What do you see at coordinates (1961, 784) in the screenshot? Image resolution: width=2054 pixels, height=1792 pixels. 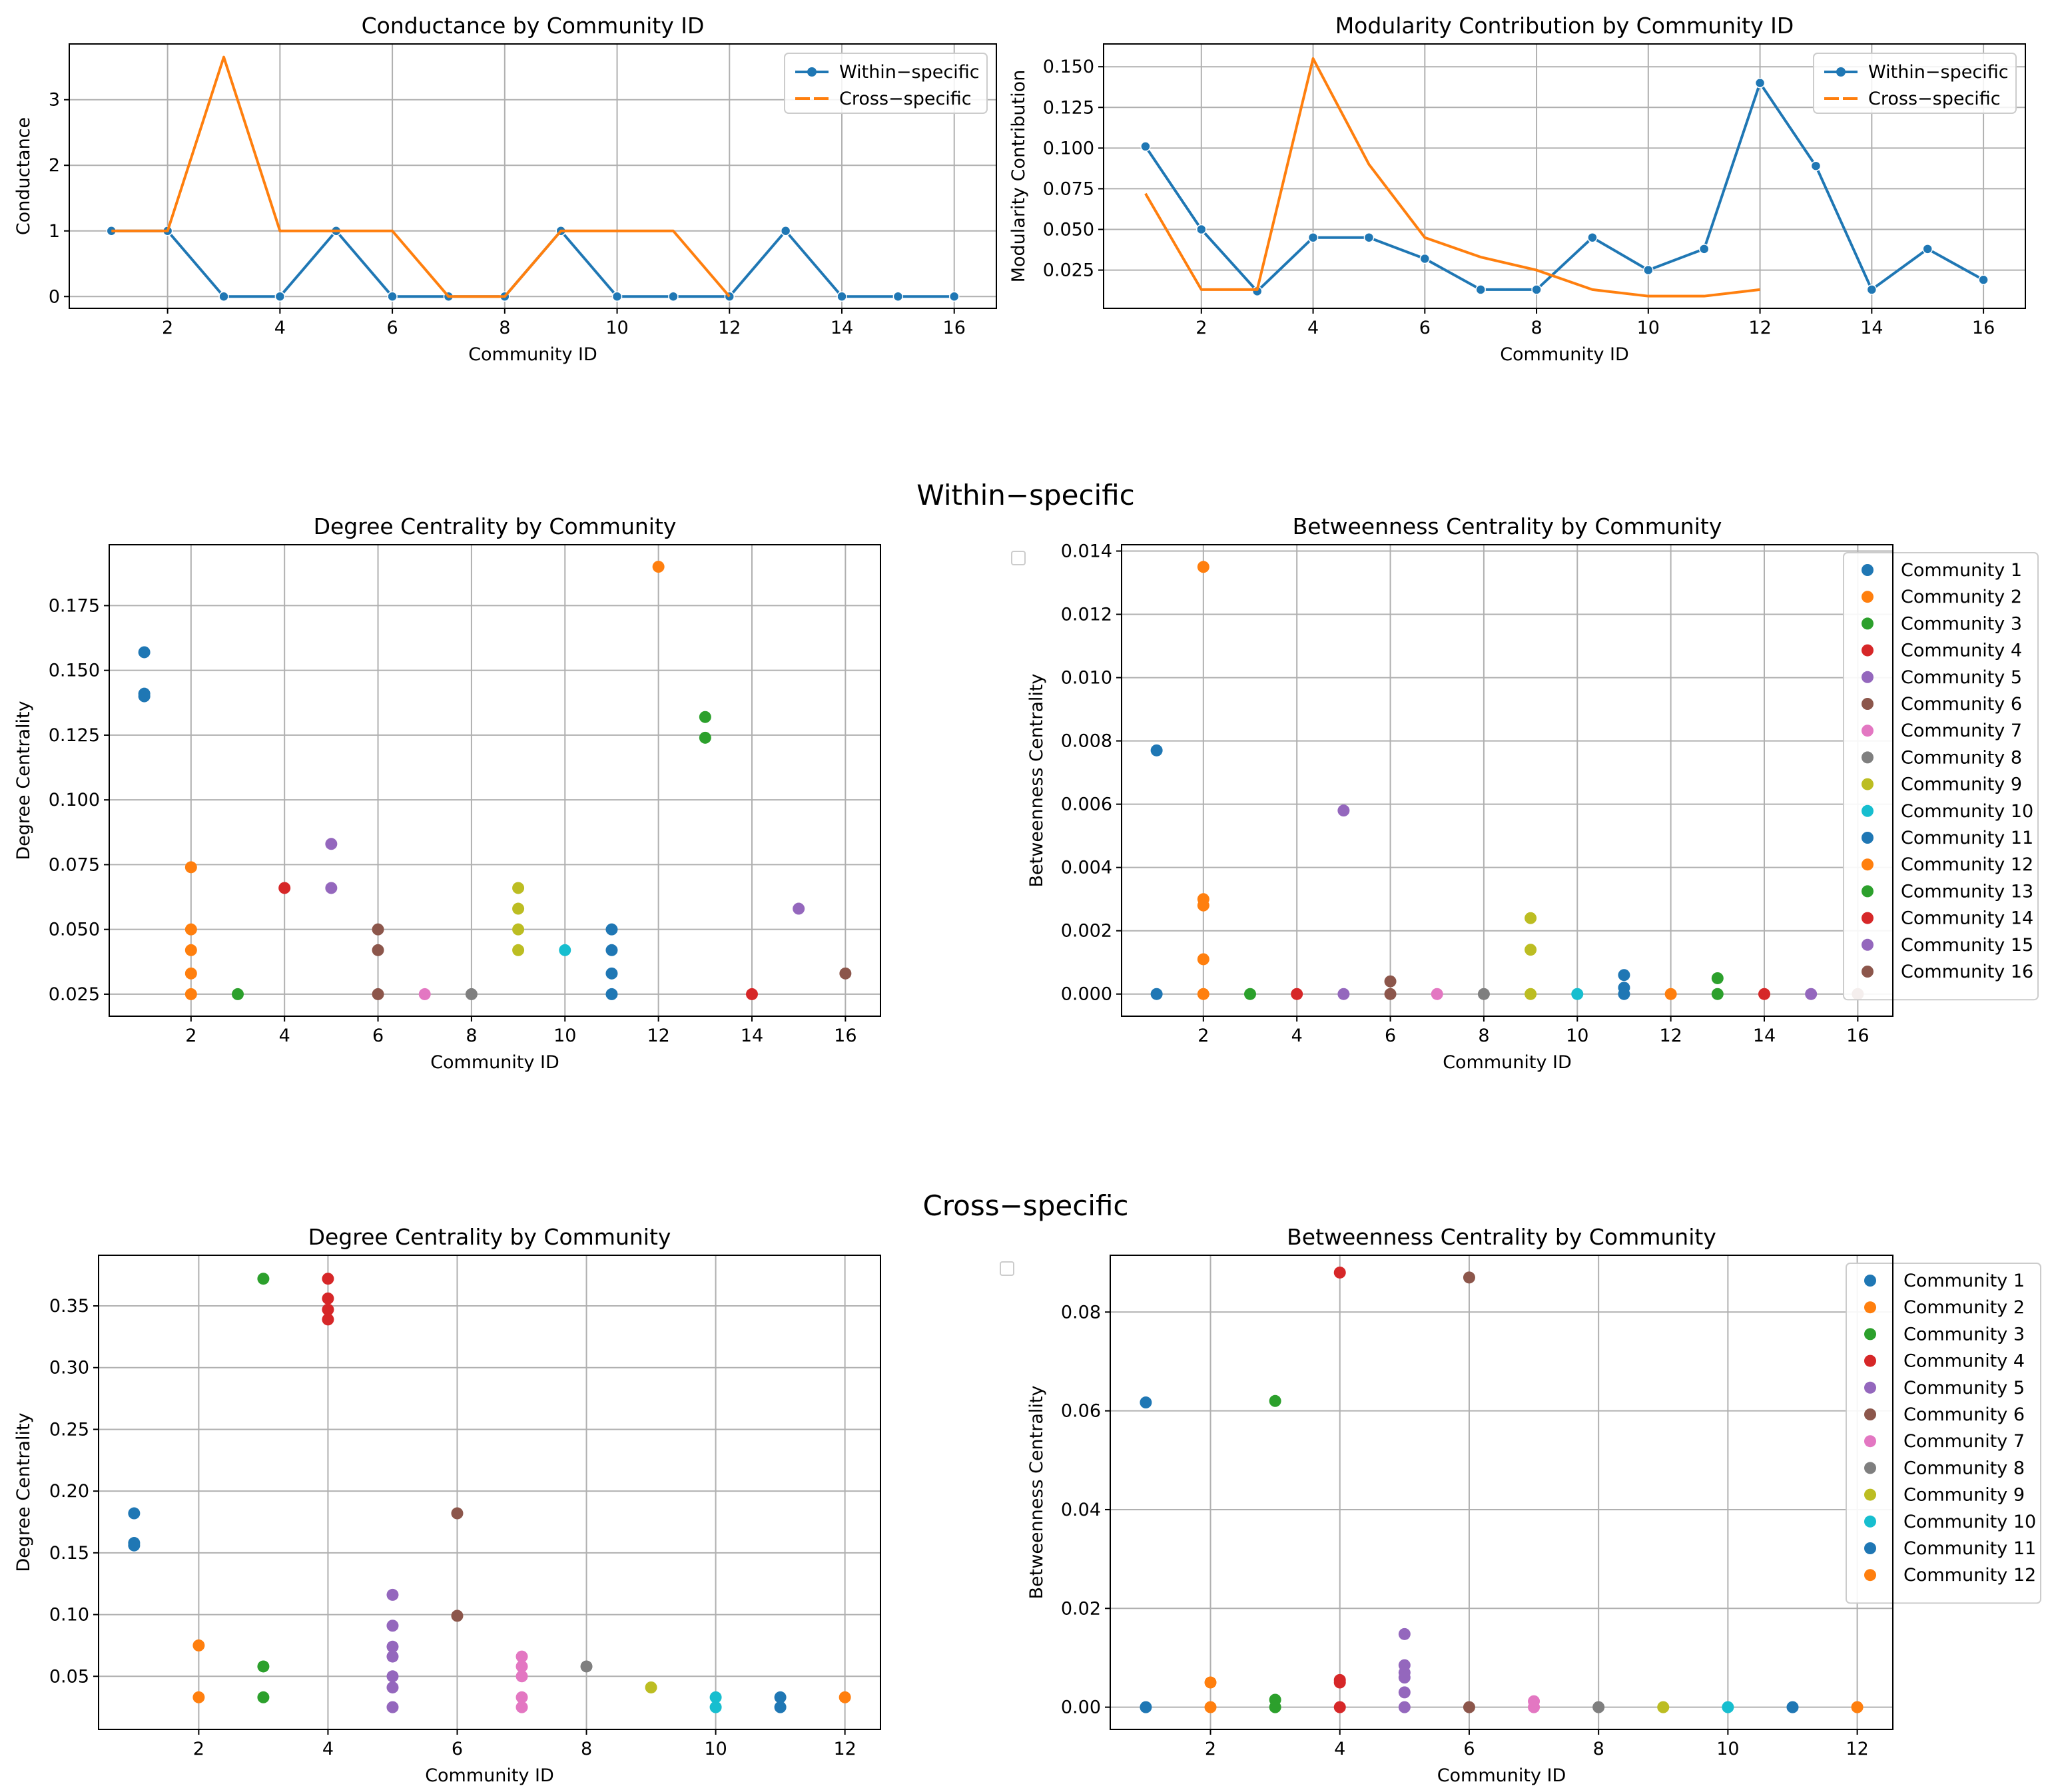 I see `legend-label: Community 9` at bounding box center [1961, 784].